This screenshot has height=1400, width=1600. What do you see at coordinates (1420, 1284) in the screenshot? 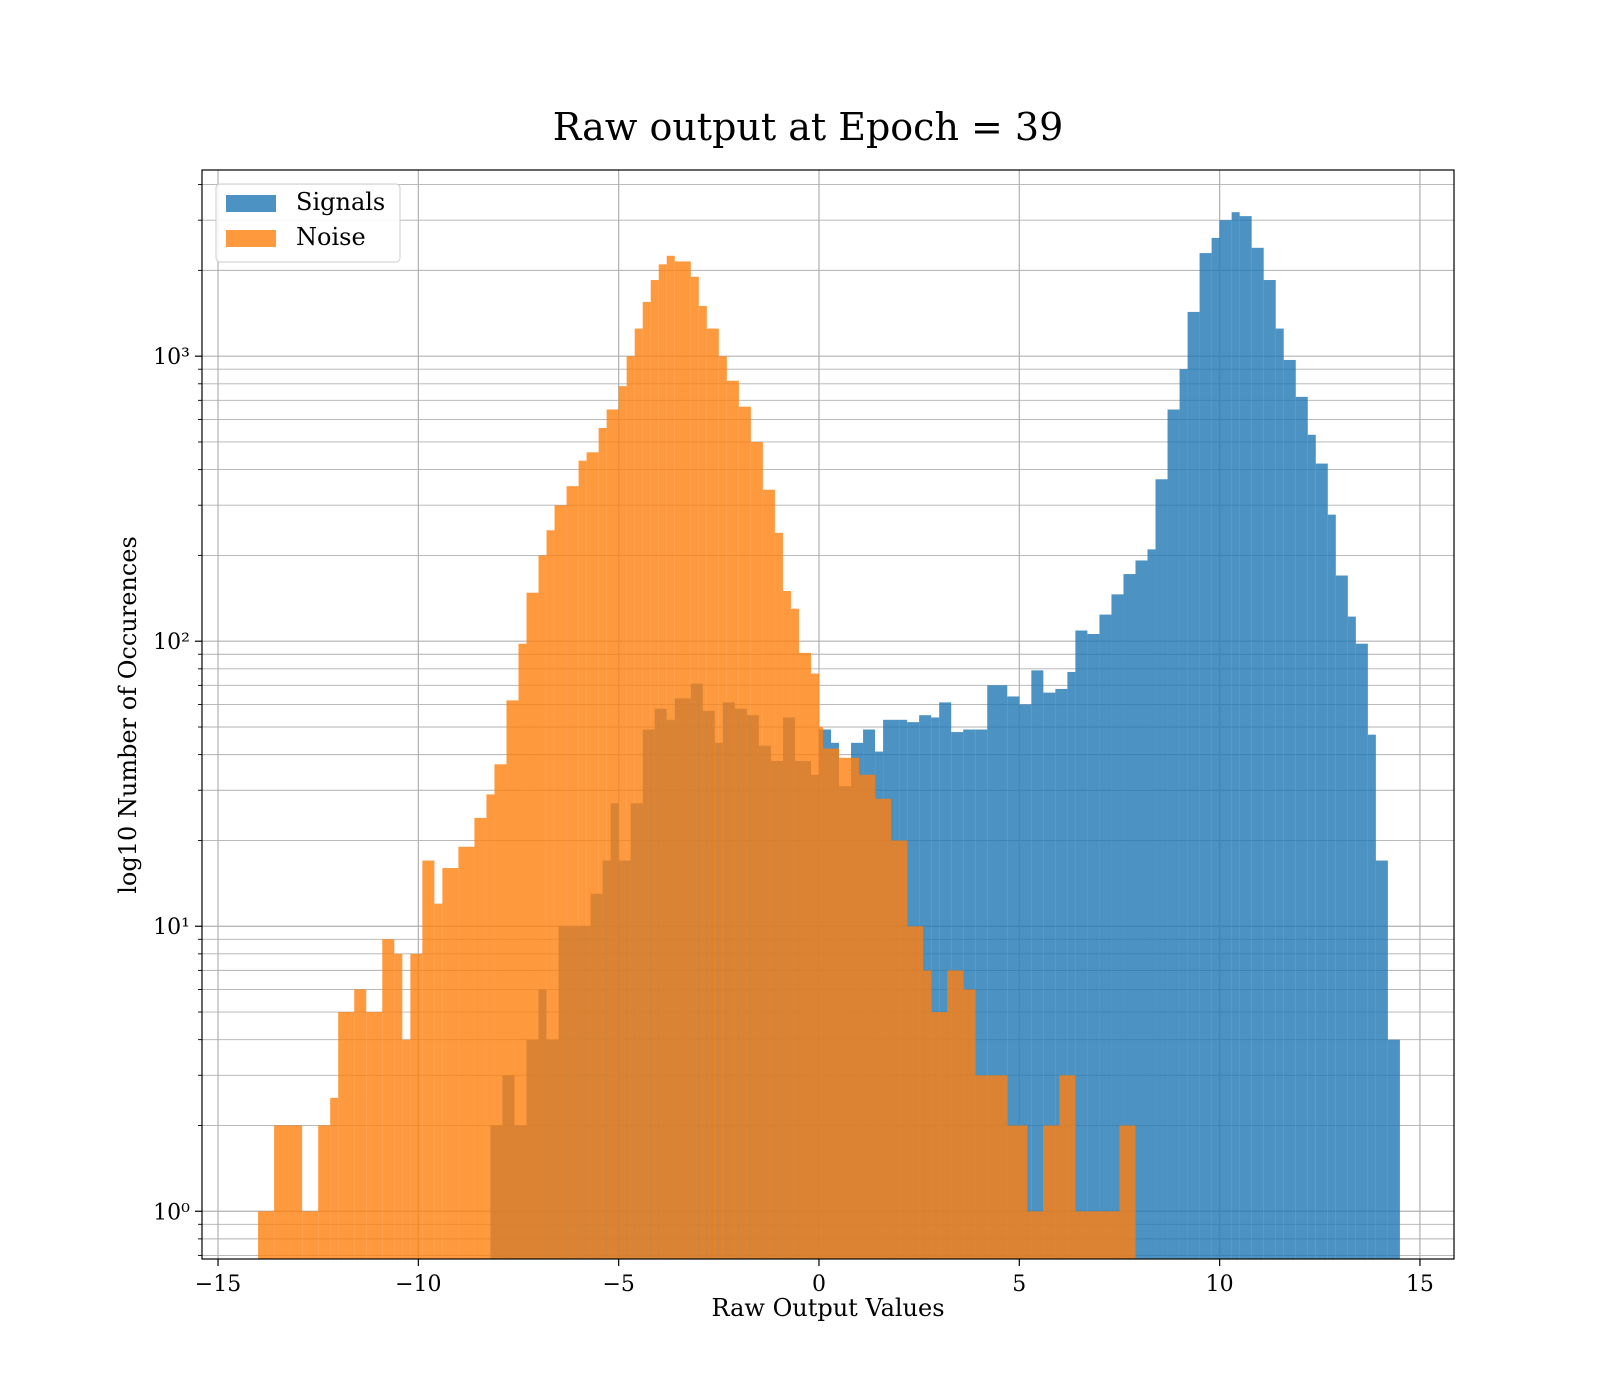
I see `x-tick-label-6: 15` at bounding box center [1420, 1284].